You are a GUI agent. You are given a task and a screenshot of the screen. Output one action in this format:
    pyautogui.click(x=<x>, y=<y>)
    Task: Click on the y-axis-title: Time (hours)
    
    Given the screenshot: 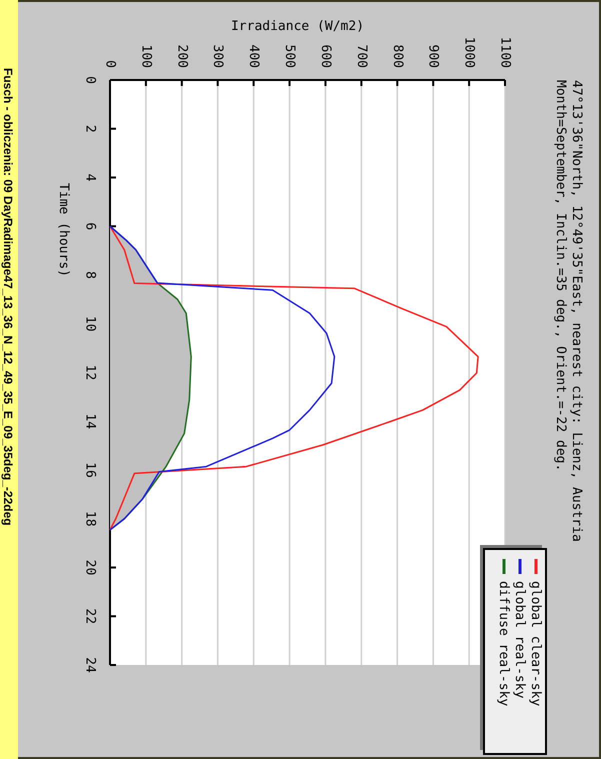 What is the action you would take?
    pyautogui.click(x=63, y=230)
    